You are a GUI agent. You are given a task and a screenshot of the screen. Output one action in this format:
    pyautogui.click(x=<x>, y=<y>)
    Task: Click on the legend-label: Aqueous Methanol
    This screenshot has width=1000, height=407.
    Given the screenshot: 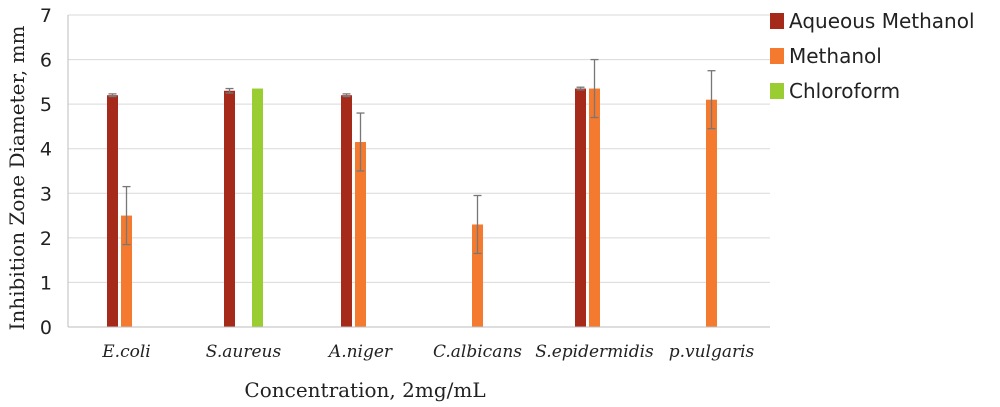 What is the action you would take?
    pyautogui.click(x=882, y=21)
    